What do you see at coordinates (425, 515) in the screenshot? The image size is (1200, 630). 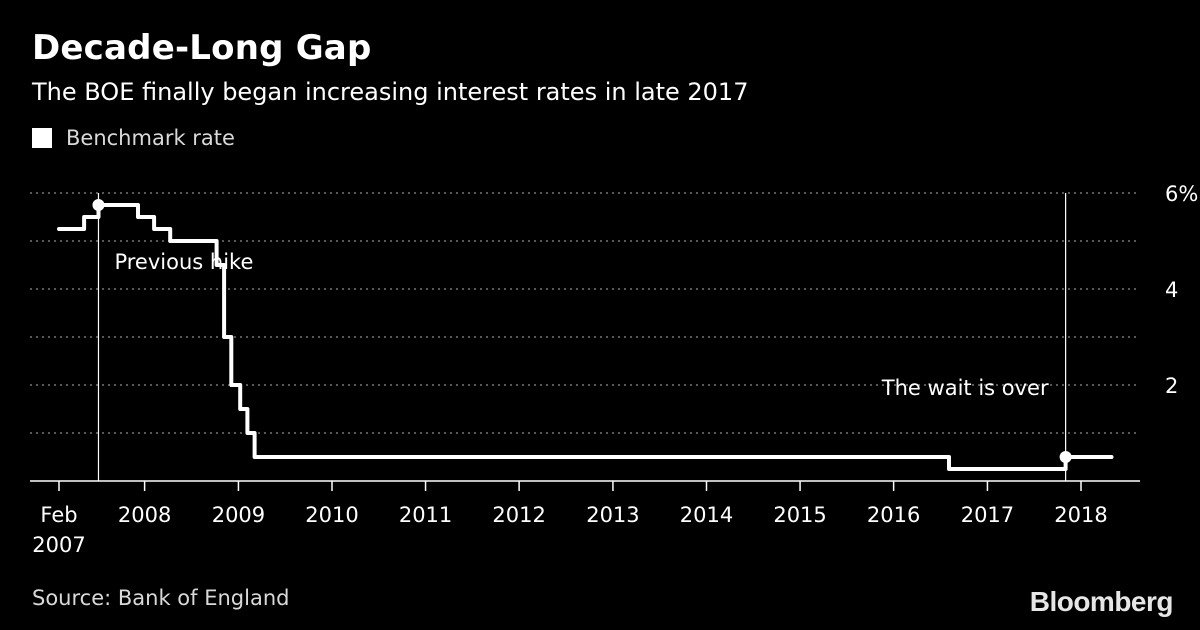 I see `x-tick-label: 2011` at bounding box center [425, 515].